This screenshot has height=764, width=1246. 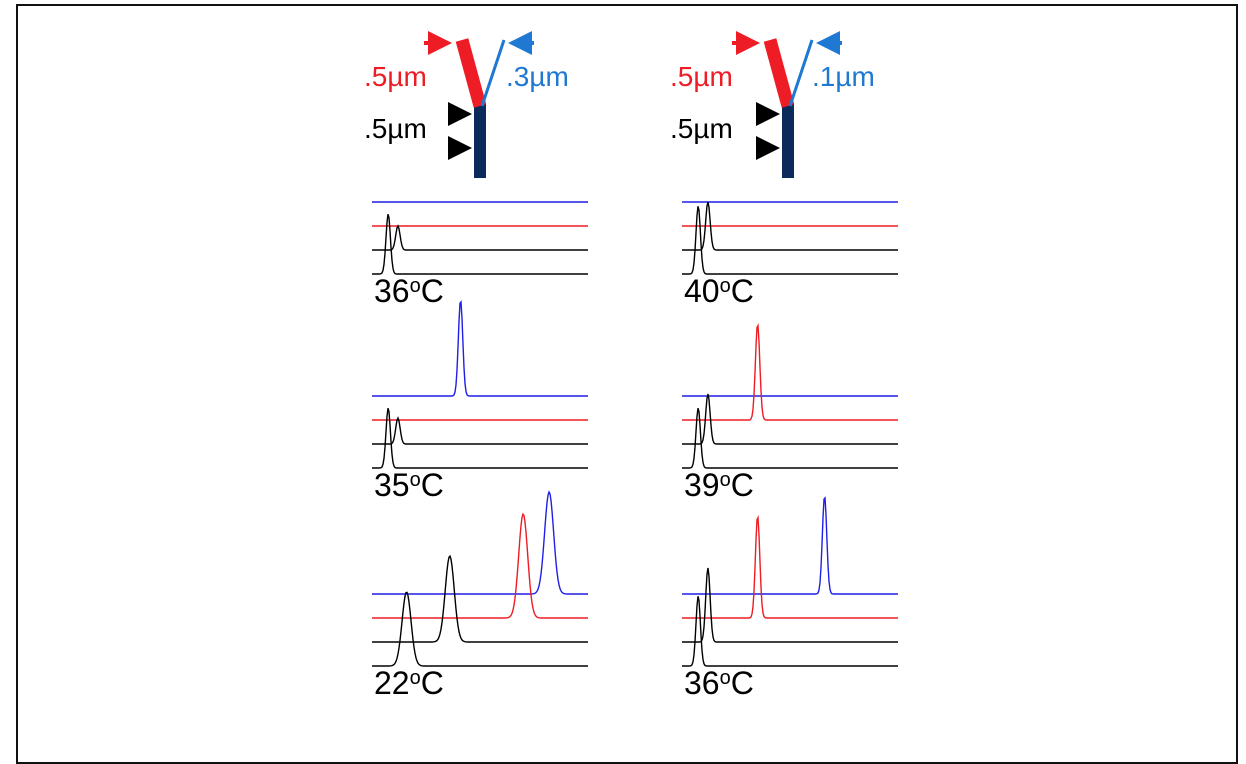 I want to click on blue-primer-label: .1µm, so click(x=843, y=76).